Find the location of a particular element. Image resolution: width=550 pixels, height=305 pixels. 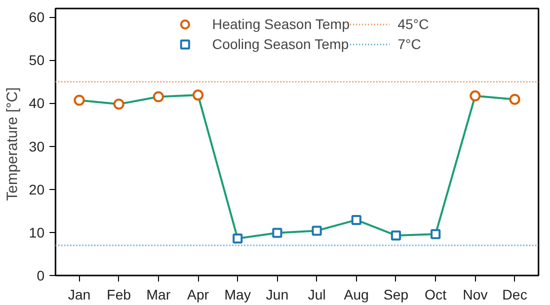

legend-label: Heating Season Temp is located at coordinates (281, 24).